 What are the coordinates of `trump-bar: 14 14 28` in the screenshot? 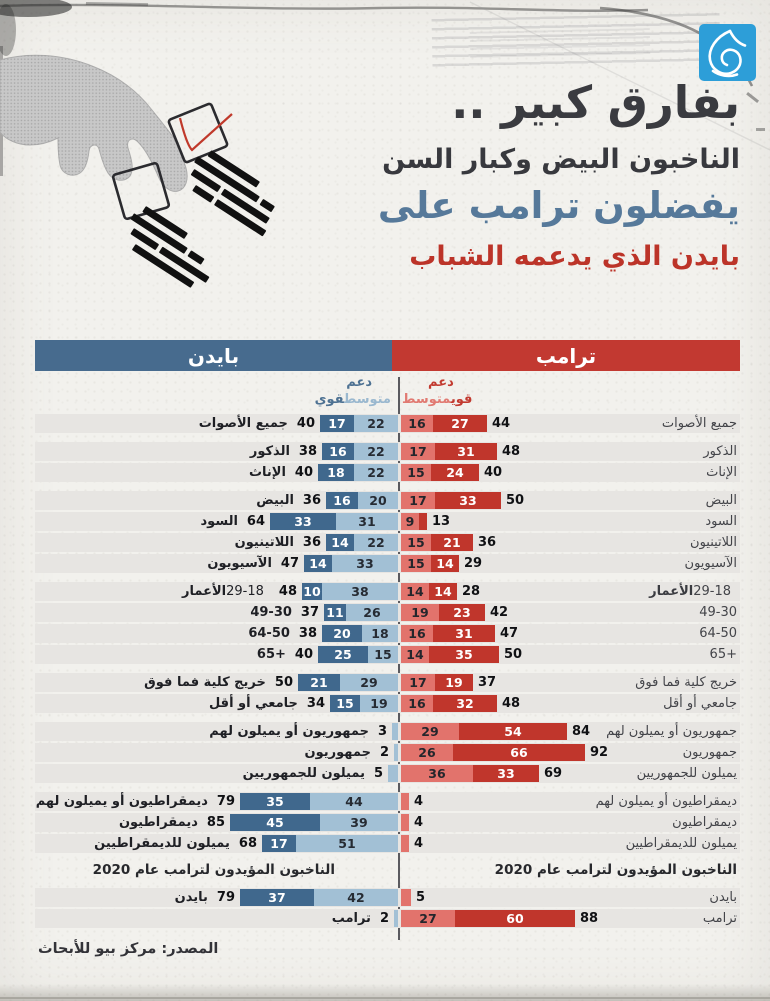 It's located at (440, 591).